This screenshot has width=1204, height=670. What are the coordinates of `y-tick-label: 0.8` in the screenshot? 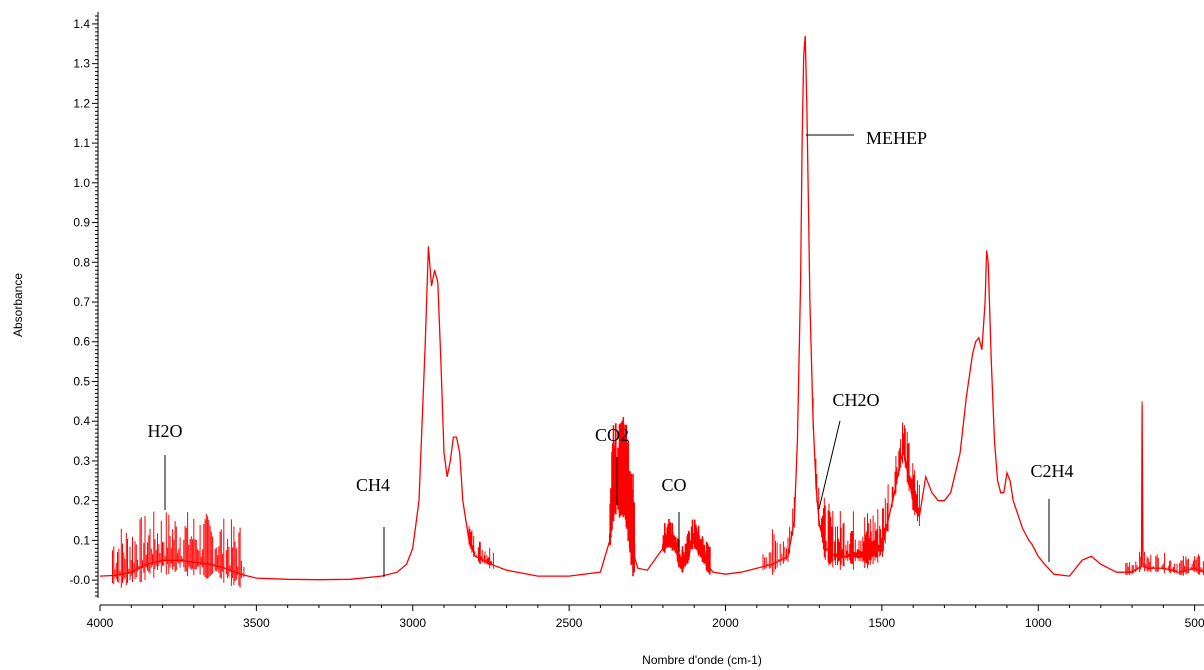 It's located at (81, 262).